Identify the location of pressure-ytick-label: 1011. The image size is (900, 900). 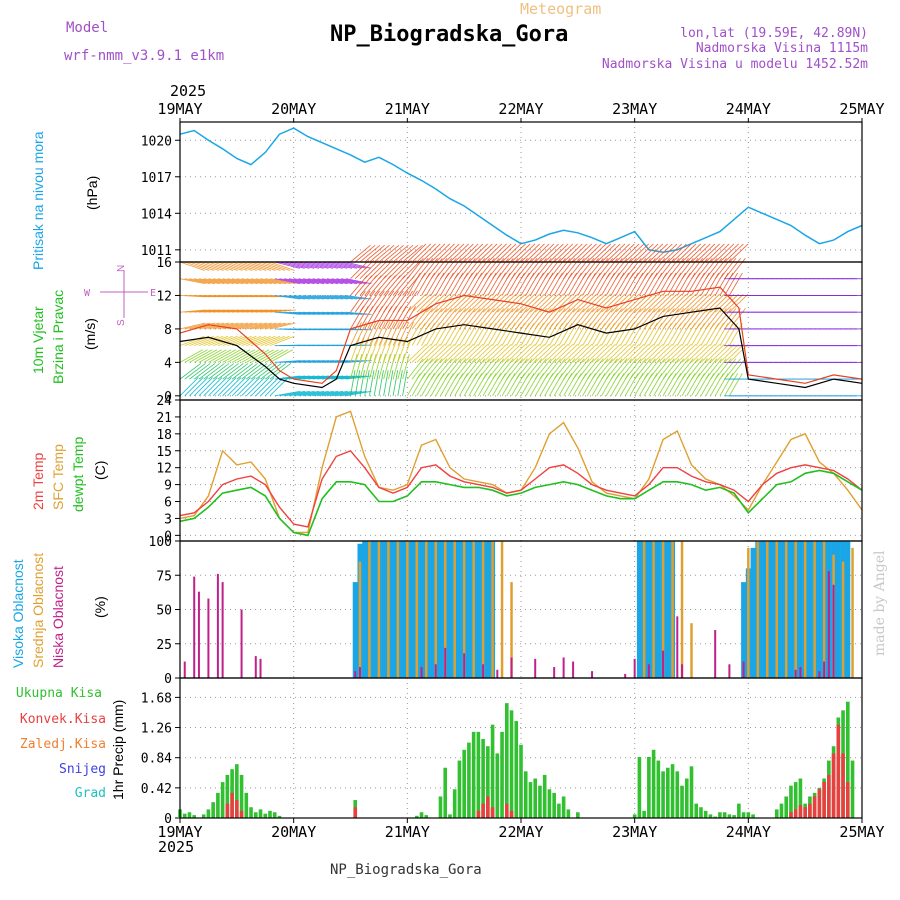
(156, 251).